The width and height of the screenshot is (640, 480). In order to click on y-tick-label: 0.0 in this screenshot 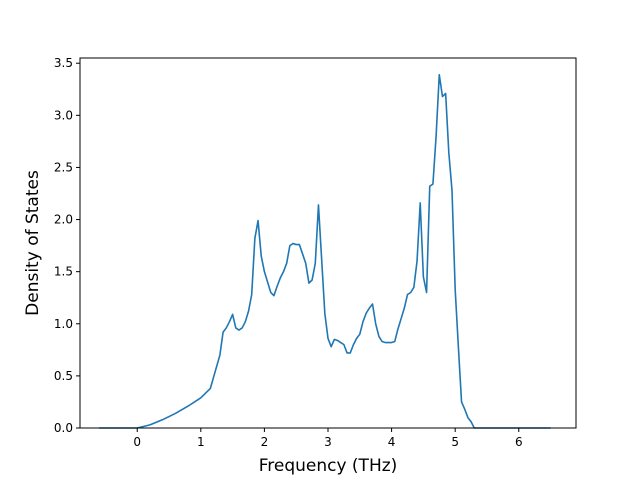, I will do `click(63, 428)`.